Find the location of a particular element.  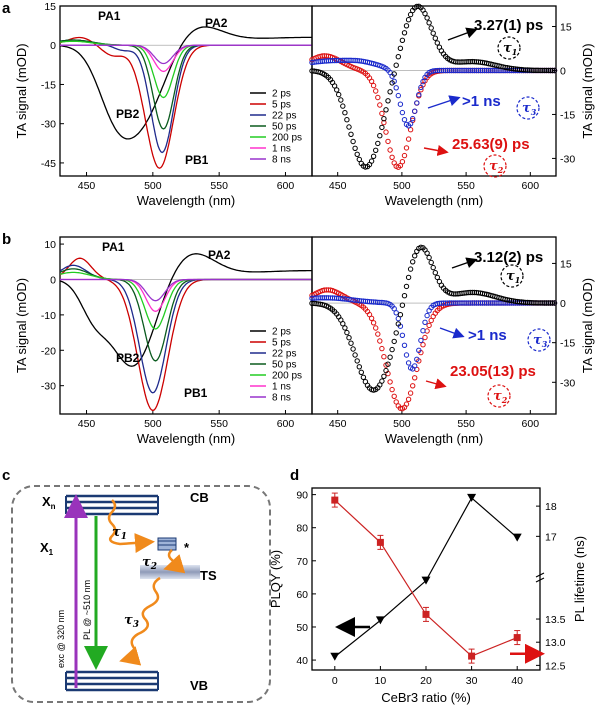

annotation-arrow is located at coordinates (462, 34).